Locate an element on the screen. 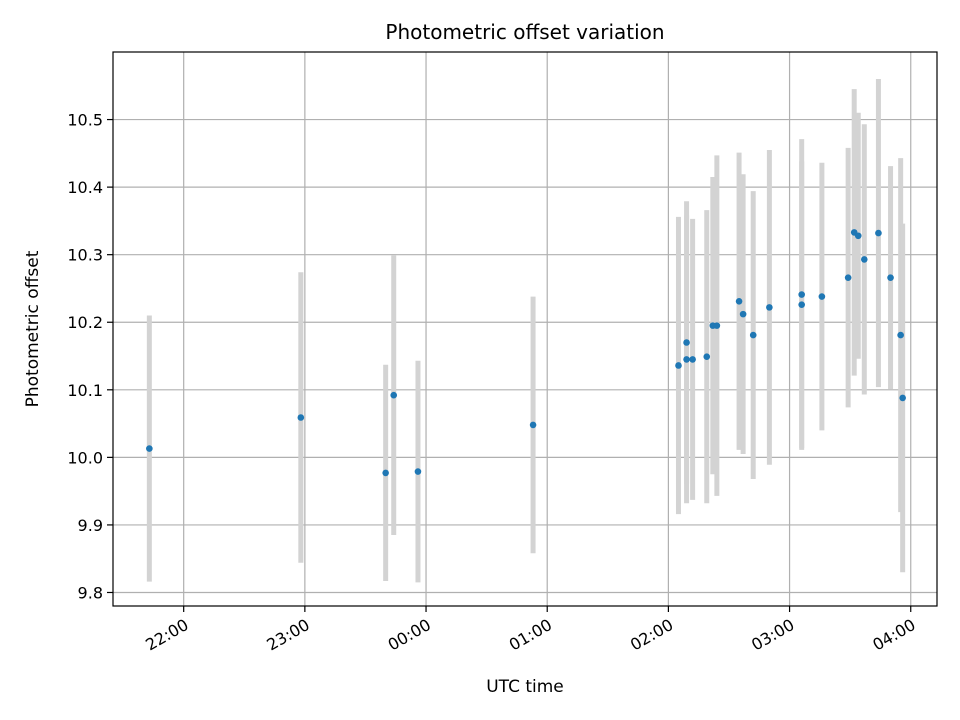 Image resolution: width=960 pixels, height=720 pixels. y-axis-label: Photometric offset is located at coordinates (33, 328).